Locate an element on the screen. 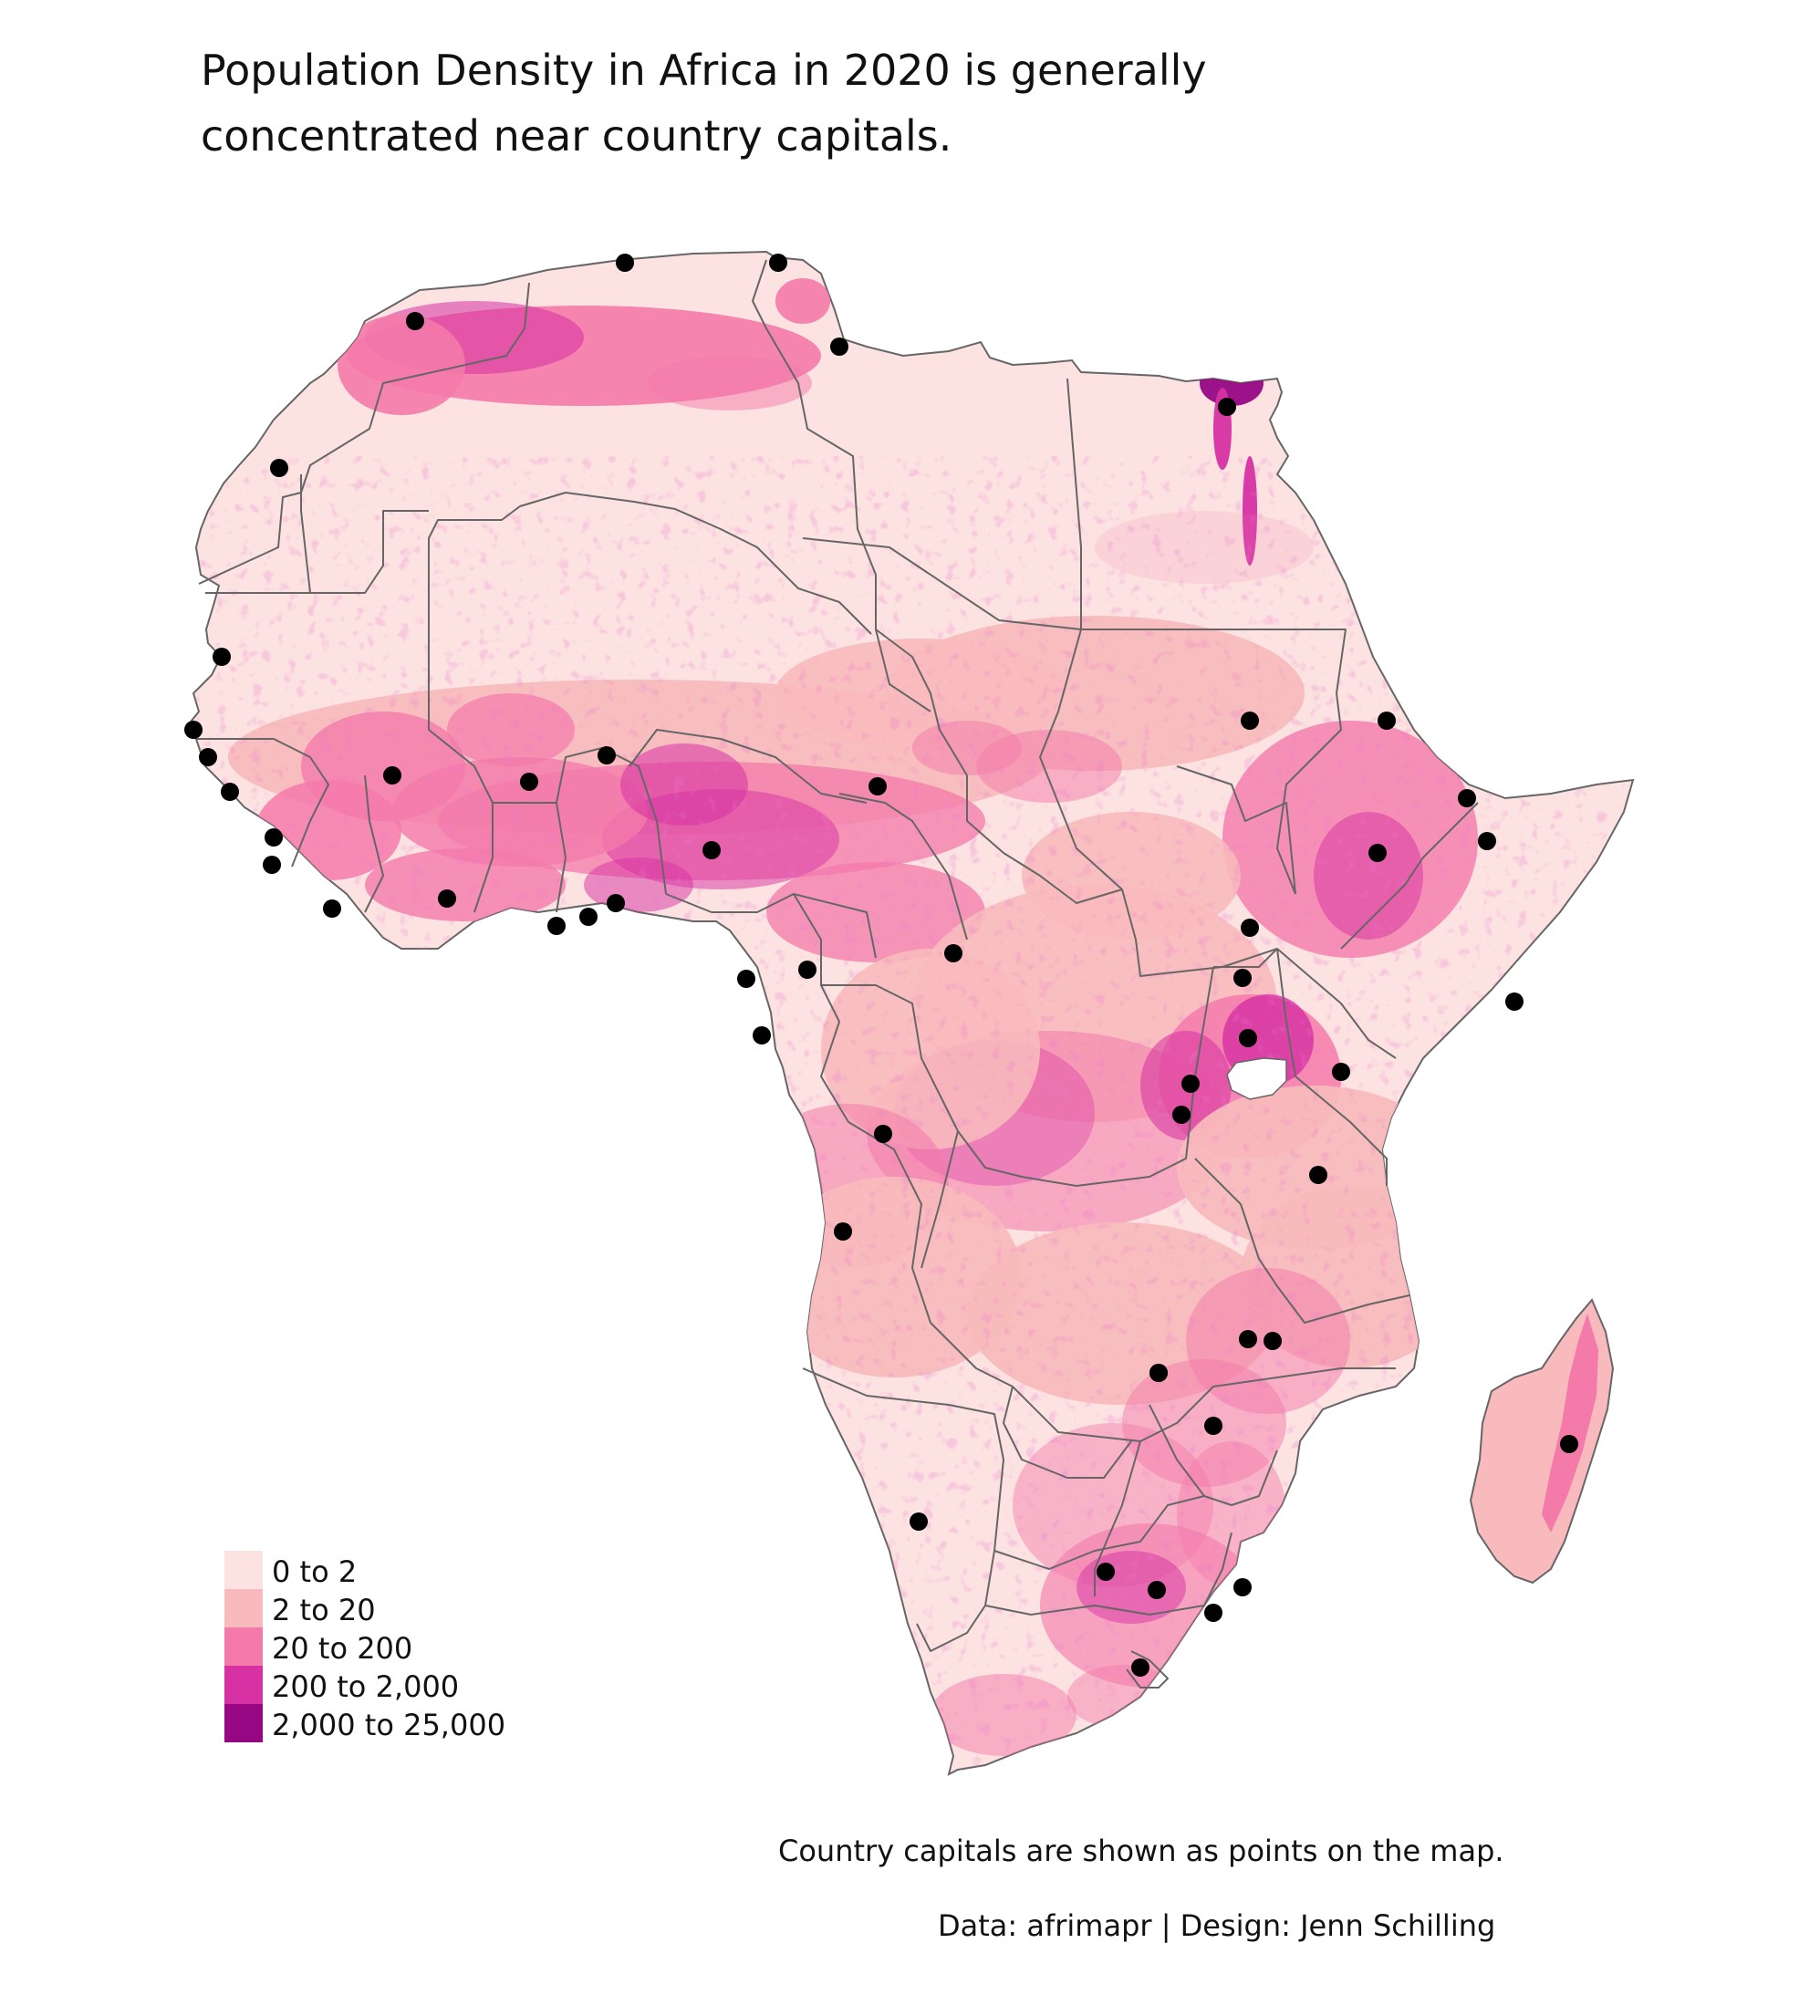  legend-label: 2,000 to 25,000 is located at coordinates (389, 1725).